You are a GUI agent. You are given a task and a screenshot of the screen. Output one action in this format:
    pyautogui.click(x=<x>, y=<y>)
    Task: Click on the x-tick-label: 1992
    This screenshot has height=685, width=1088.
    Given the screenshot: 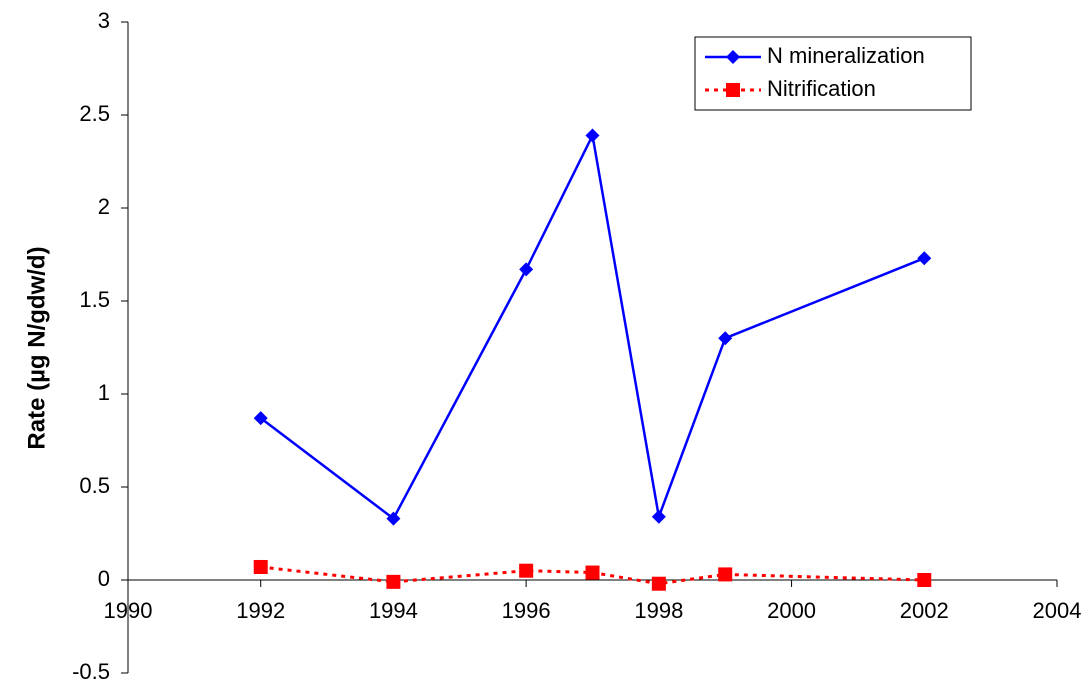 What is the action you would take?
    pyautogui.click(x=260, y=610)
    